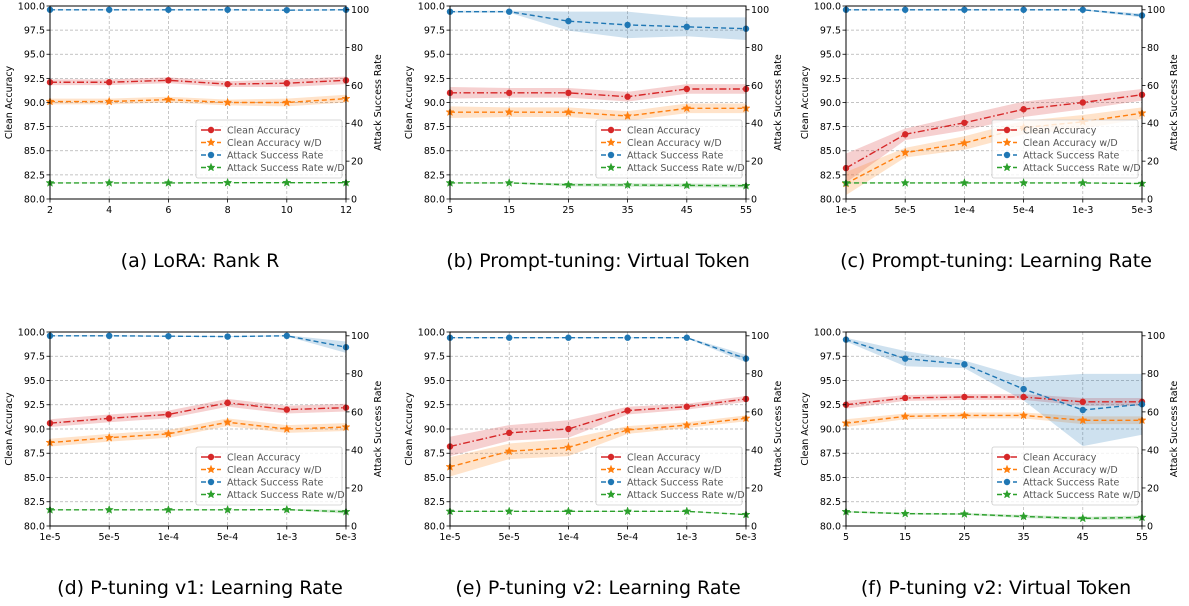  I want to click on y-tick-label: 85.0, so click(434, 478).